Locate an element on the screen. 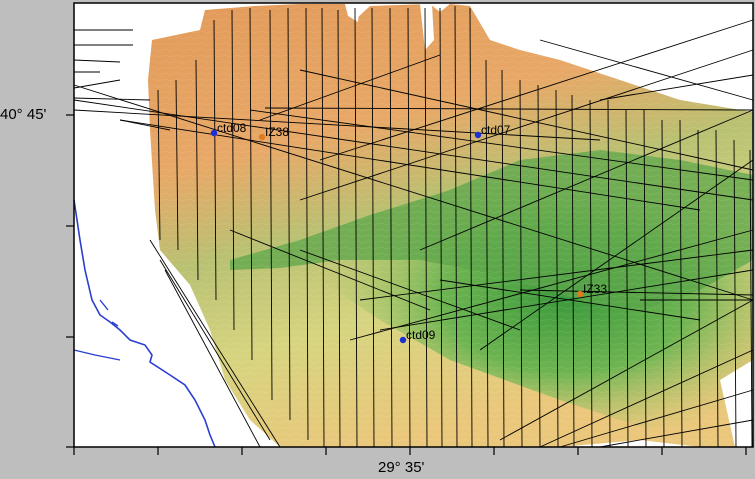  station-label-iz38: IZ38 is located at coordinates (277, 132).